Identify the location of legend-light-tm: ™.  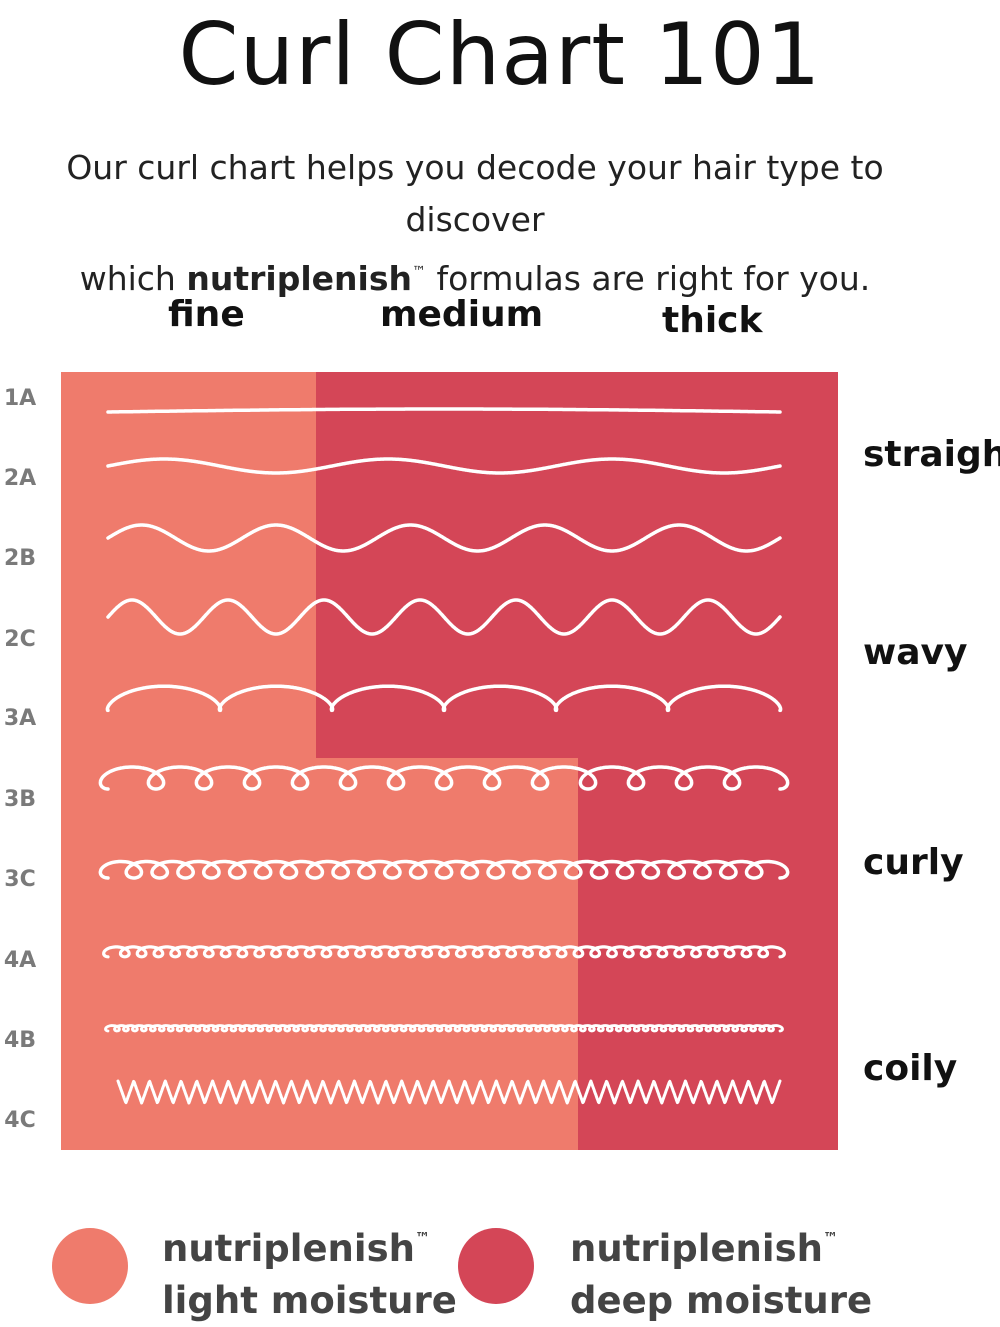
(422, 1238).